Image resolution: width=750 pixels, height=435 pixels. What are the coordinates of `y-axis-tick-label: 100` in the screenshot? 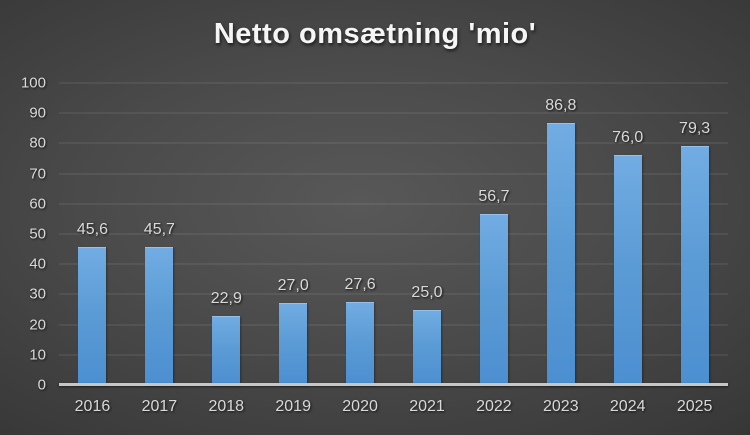 It's located at (33, 83).